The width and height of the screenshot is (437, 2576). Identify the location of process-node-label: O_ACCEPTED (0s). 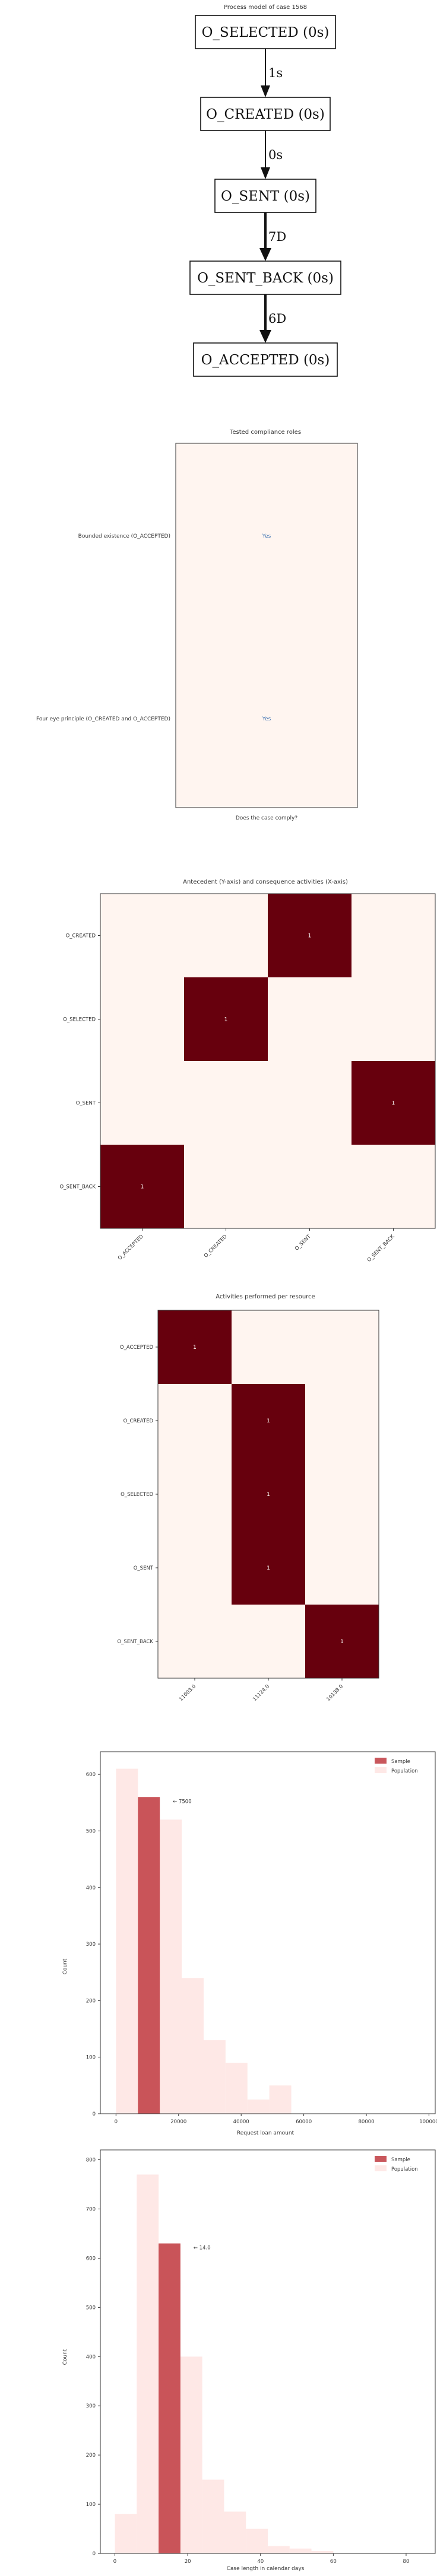
(265, 360).